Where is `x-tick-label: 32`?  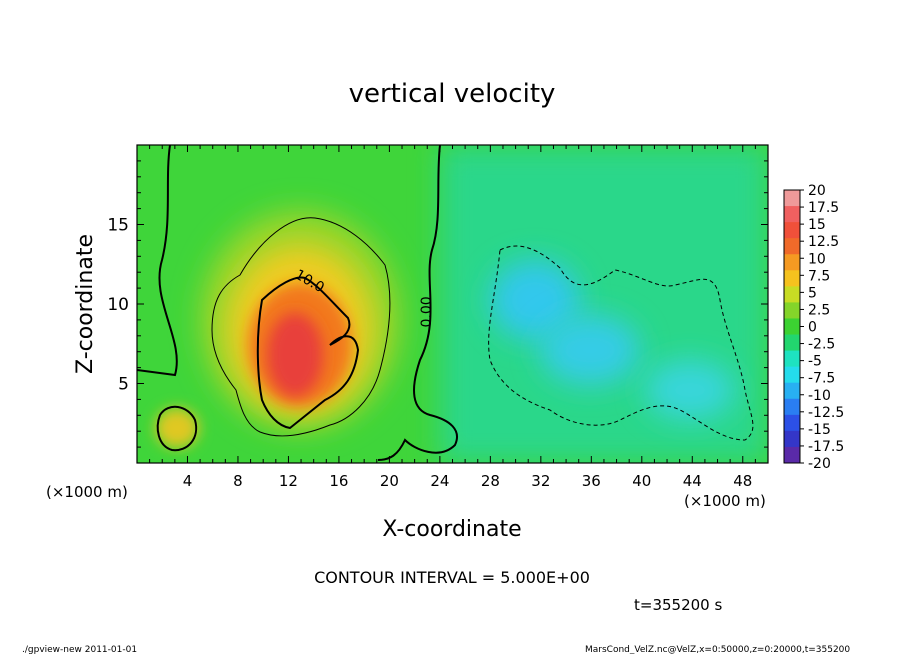 x-tick-label: 32 is located at coordinates (540, 481).